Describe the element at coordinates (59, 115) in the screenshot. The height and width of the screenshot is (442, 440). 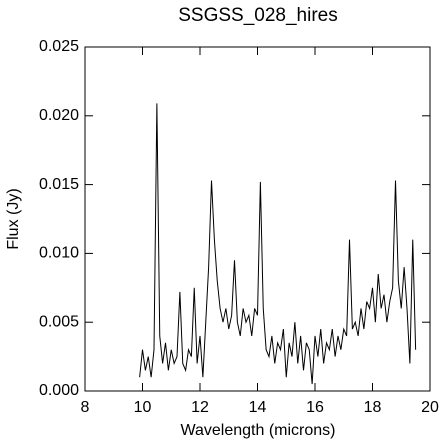
I see `y-tick-label: 0.020` at that location.